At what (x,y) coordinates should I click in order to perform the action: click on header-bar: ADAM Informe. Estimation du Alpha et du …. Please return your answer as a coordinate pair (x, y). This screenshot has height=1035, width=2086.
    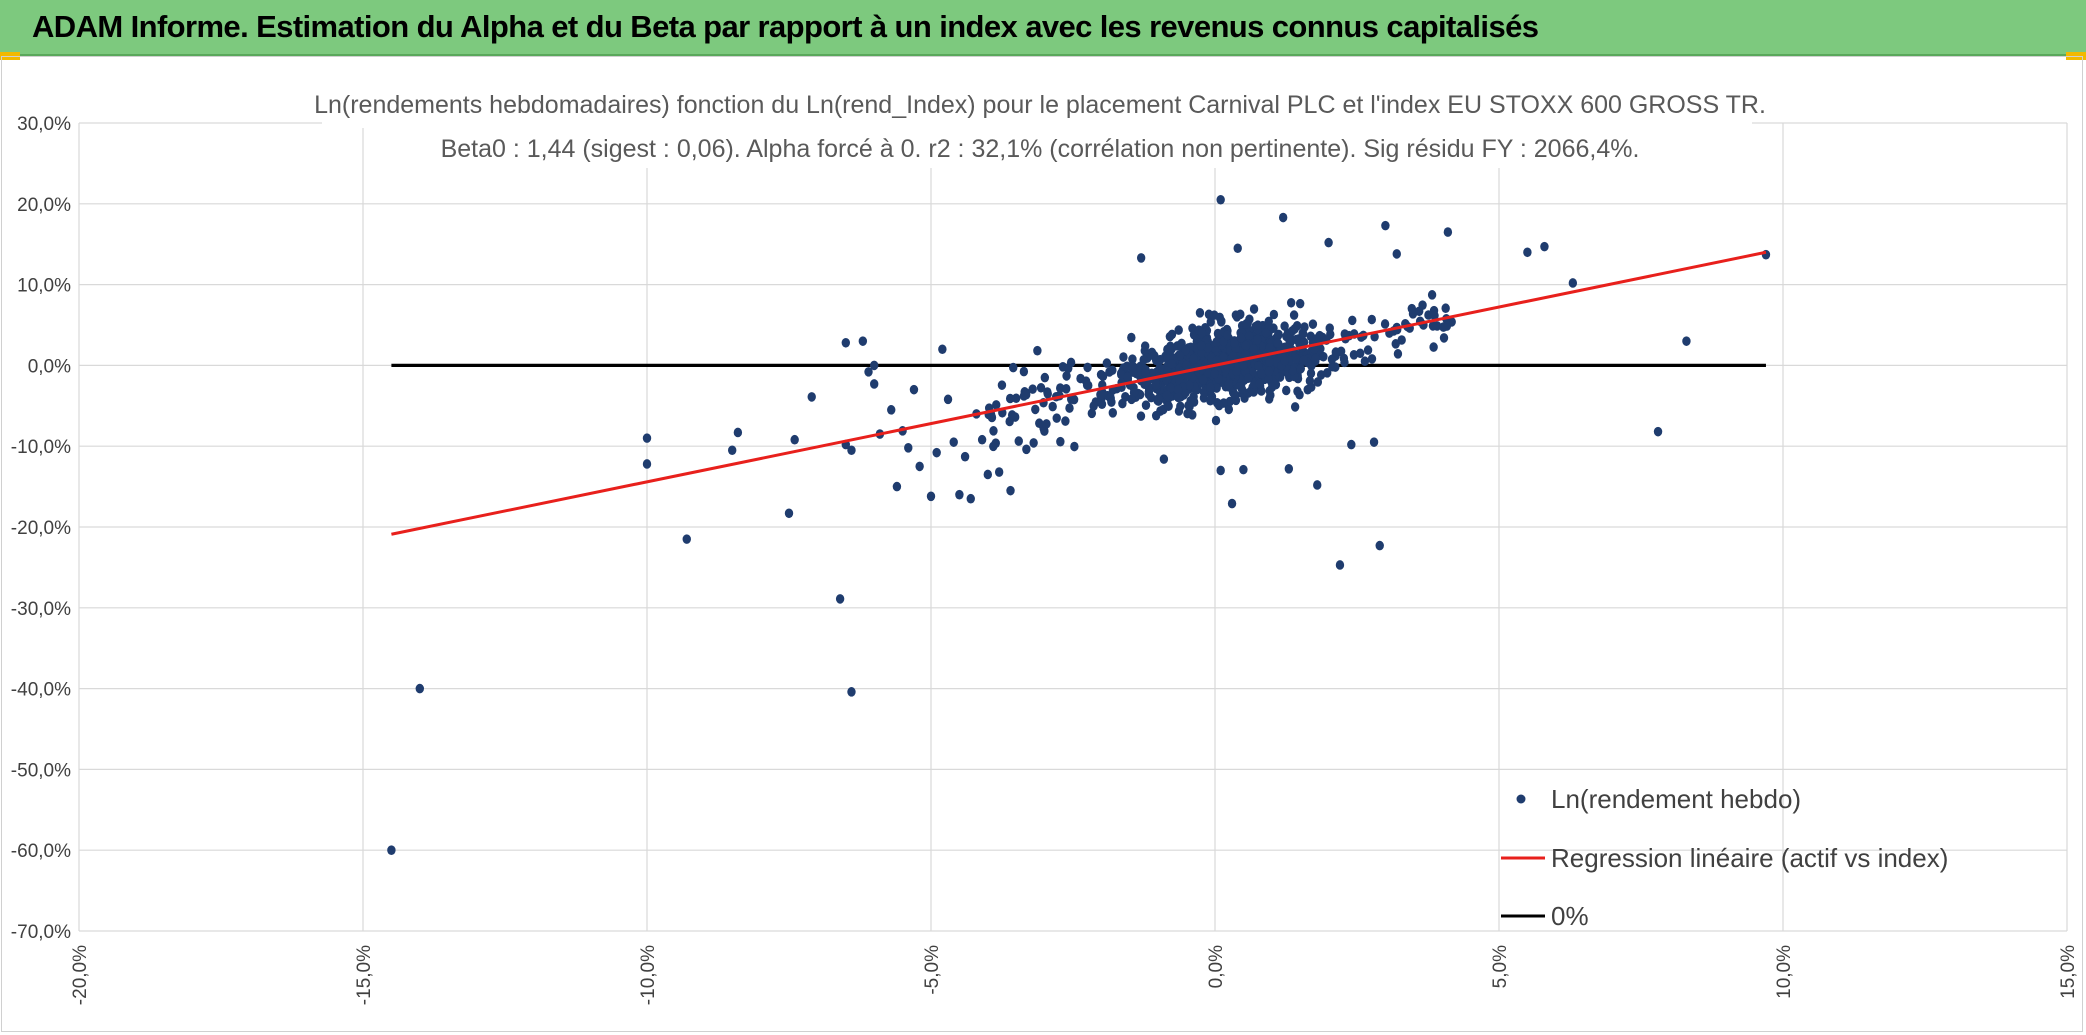
    Looking at the image, I should click on (1043, 28).